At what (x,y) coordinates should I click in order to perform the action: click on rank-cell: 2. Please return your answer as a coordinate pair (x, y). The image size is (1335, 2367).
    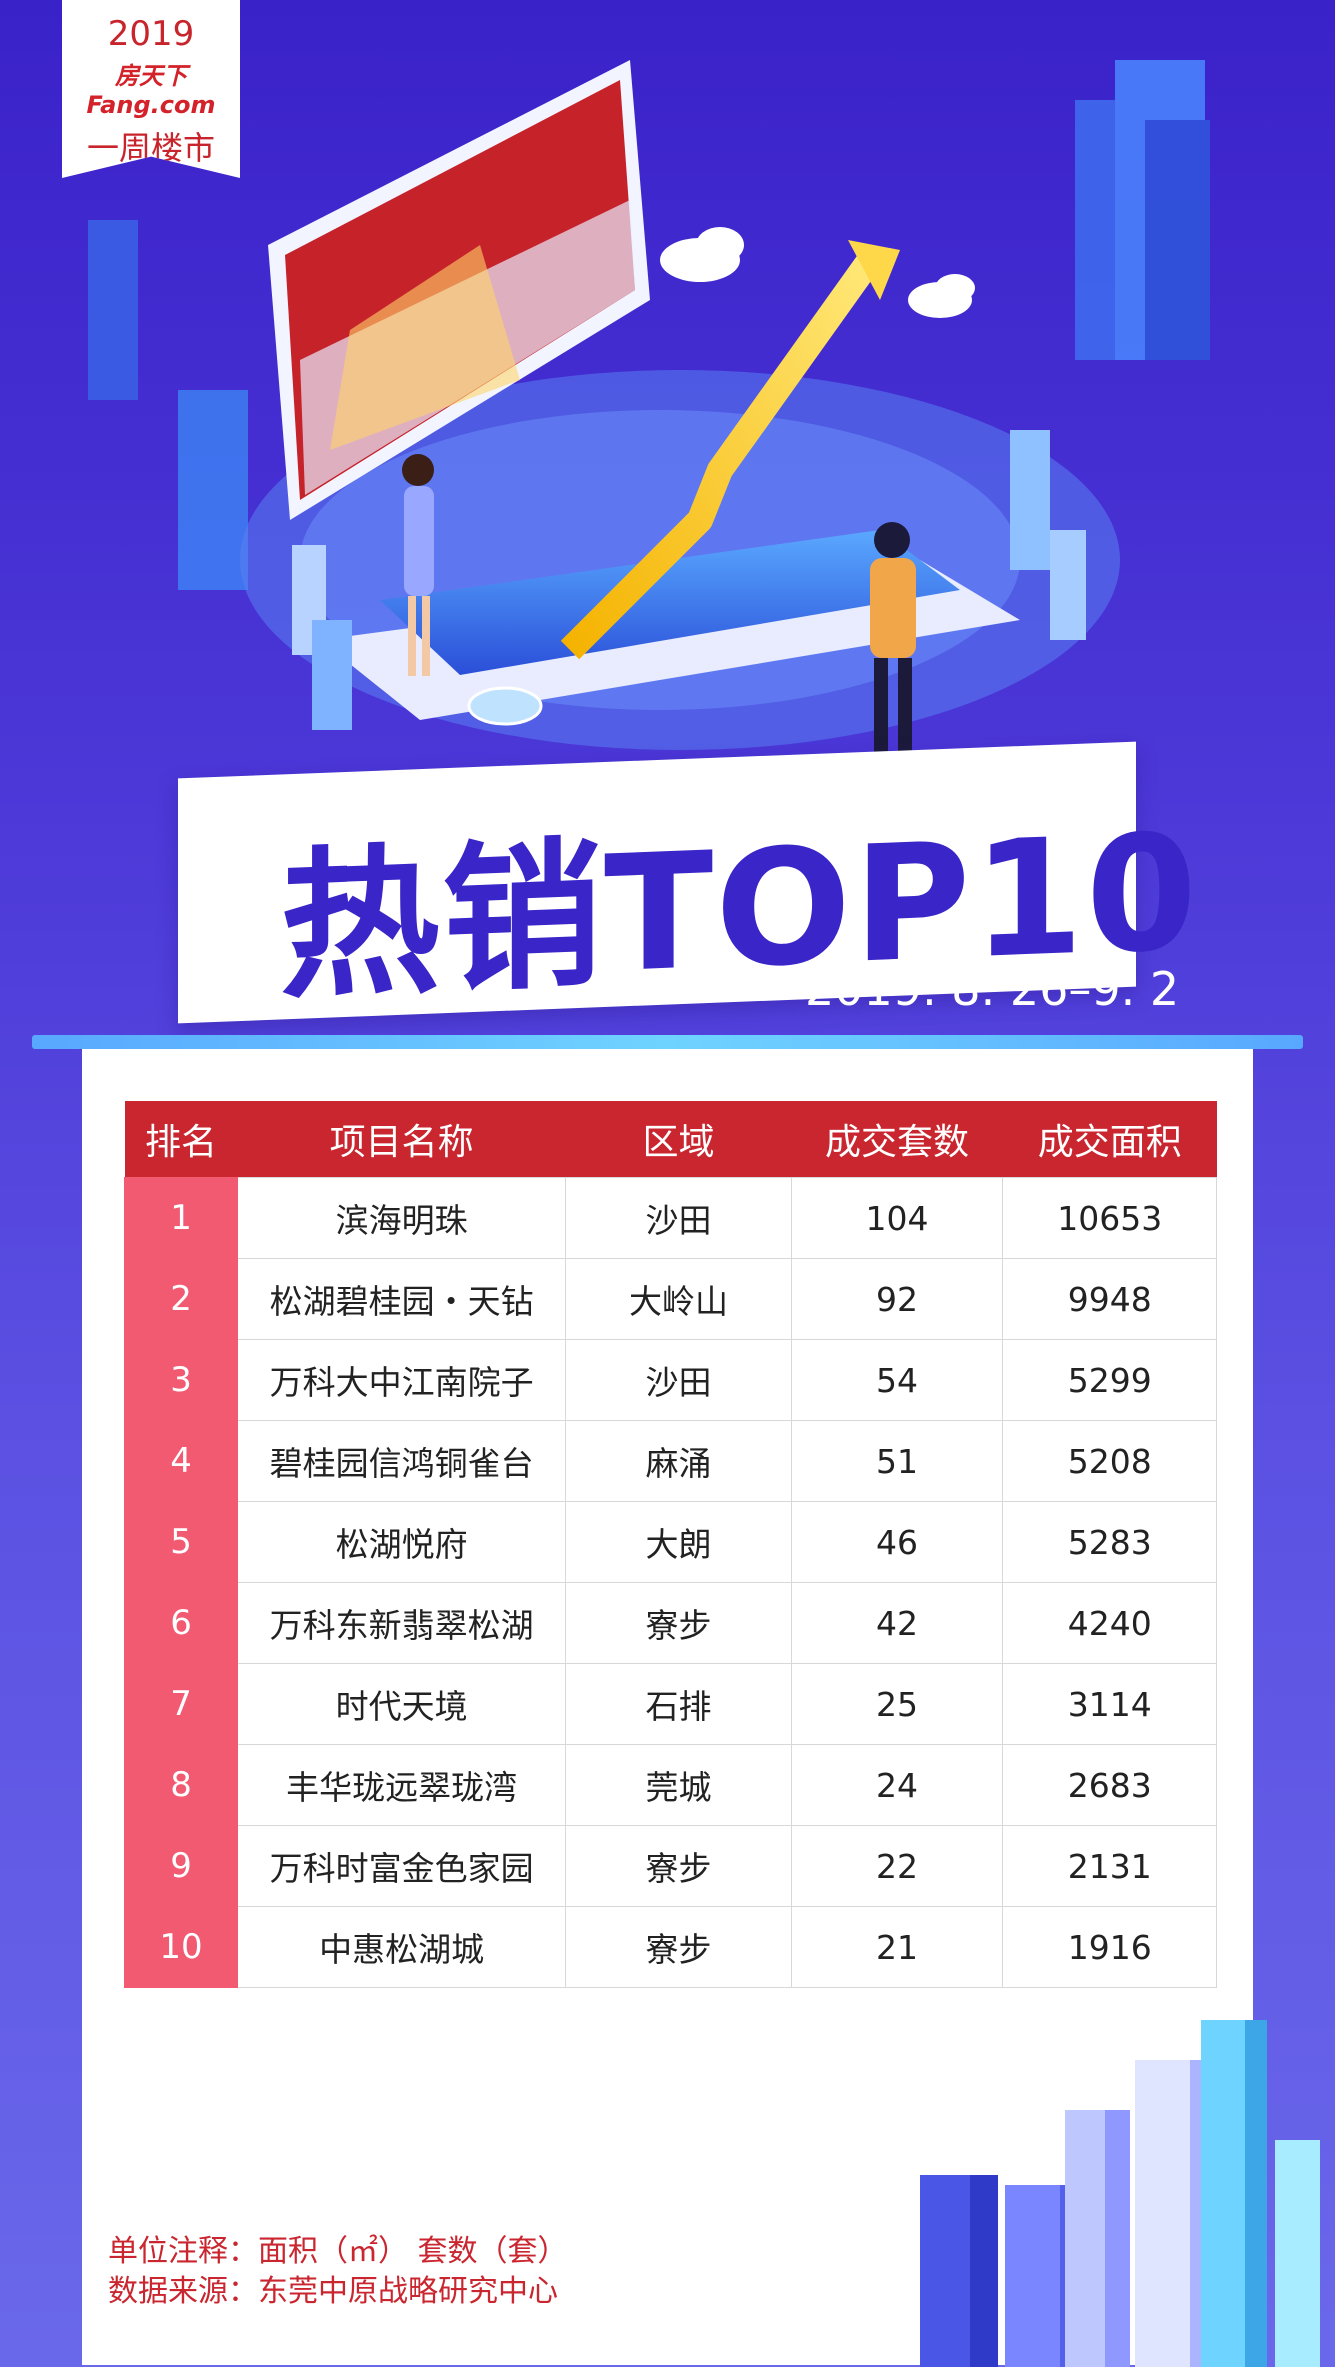
    Looking at the image, I should click on (181, 1299).